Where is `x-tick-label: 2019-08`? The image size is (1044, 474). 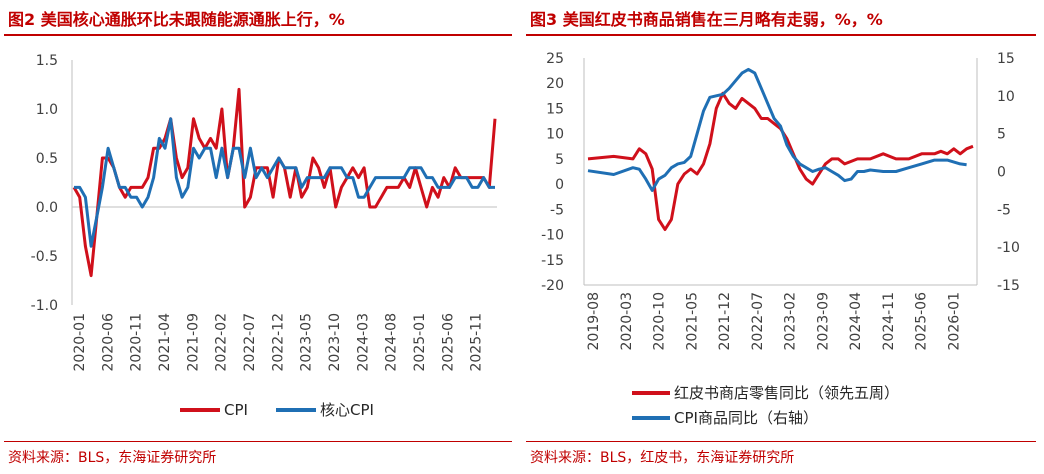
x-tick-label: 2019-08 is located at coordinates (594, 321).